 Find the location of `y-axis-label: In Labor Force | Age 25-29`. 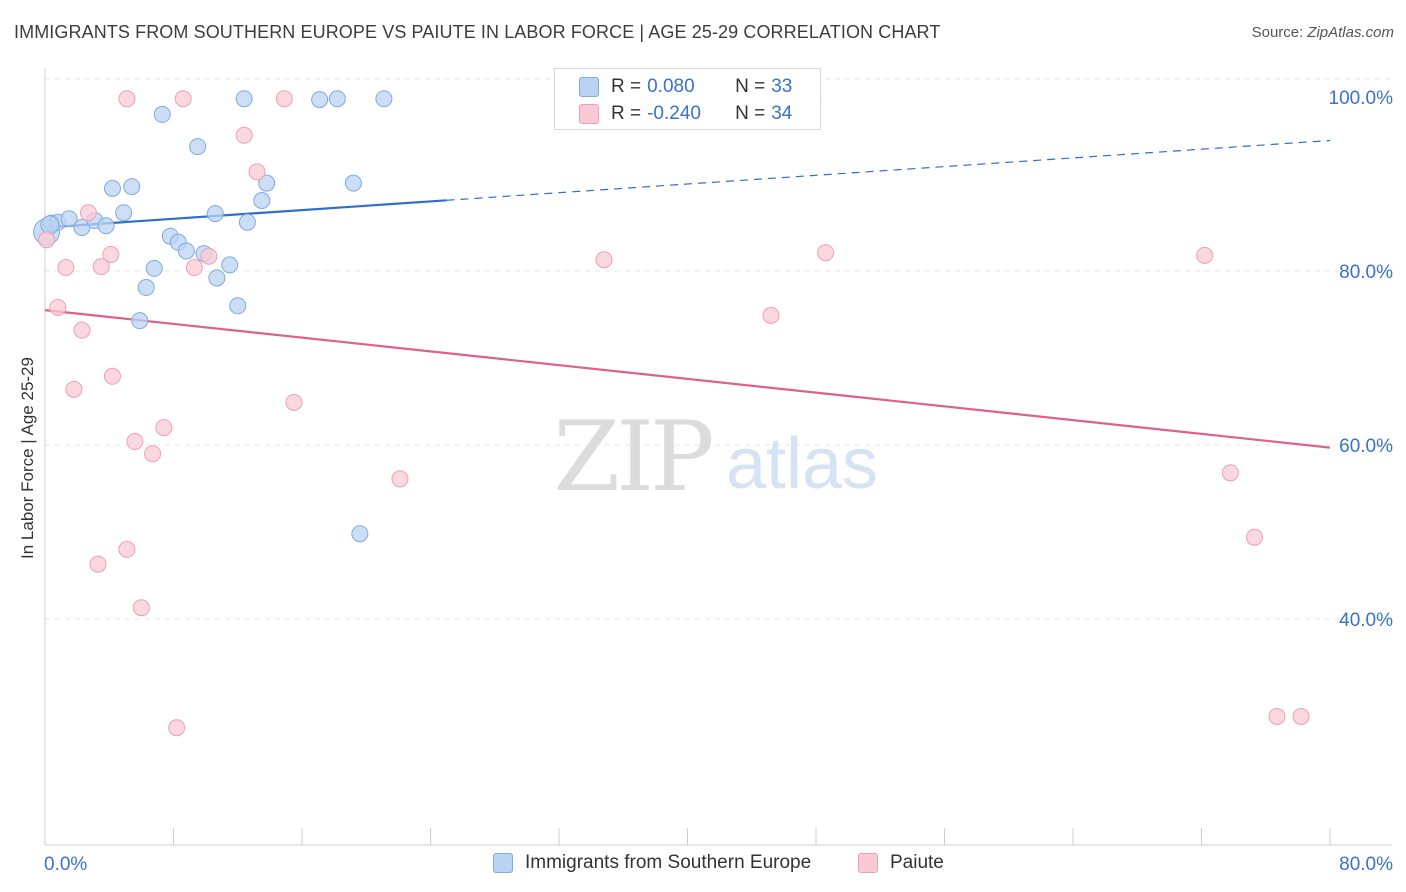

y-axis-label: In Labor Force | Age 25-29 is located at coordinates (27, 458).